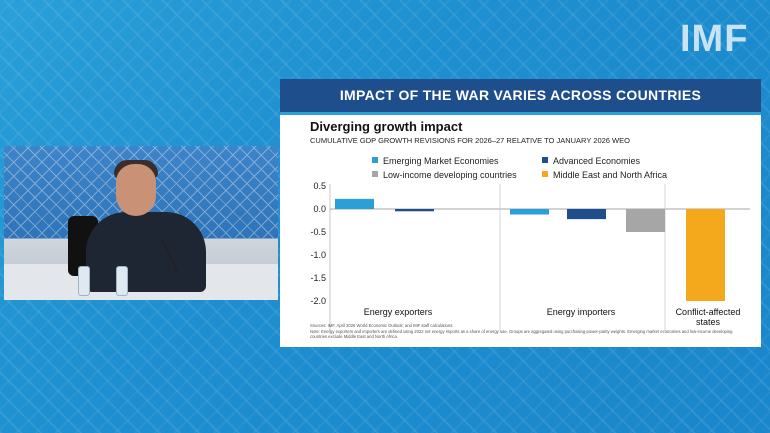 Image resolution: width=770 pixels, height=433 pixels. What do you see at coordinates (136, 190) in the screenshot?
I see `speaker-head` at bounding box center [136, 190].